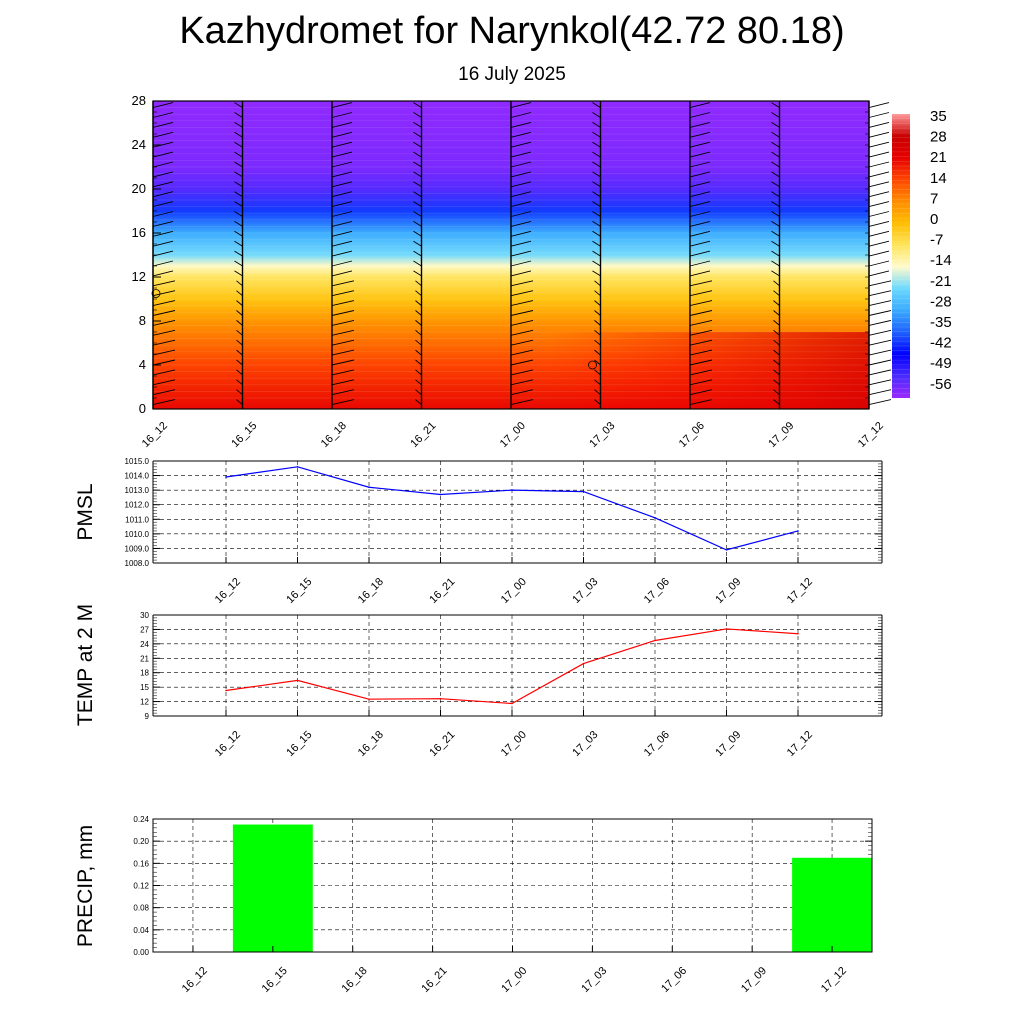 The height and width of the screenshot is (1024, 1024). Describe the element at coordinates (371, 744) in the screenshot. I see `x-tick-label: 16_18` at that location.